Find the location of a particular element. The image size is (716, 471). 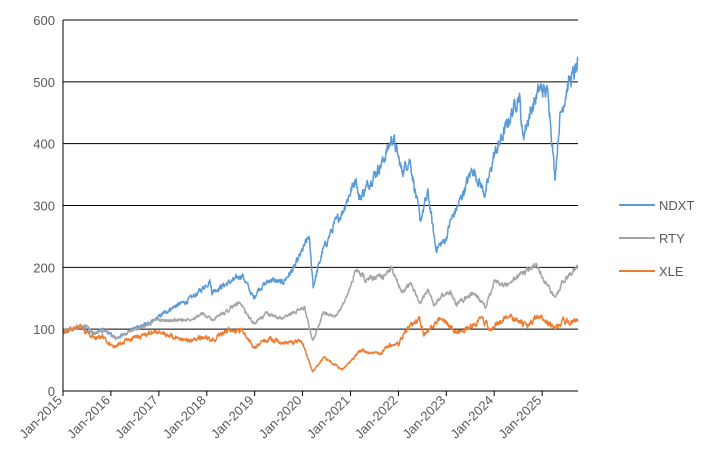

y-tick-label: 300 is located at coordinates (44, 206).